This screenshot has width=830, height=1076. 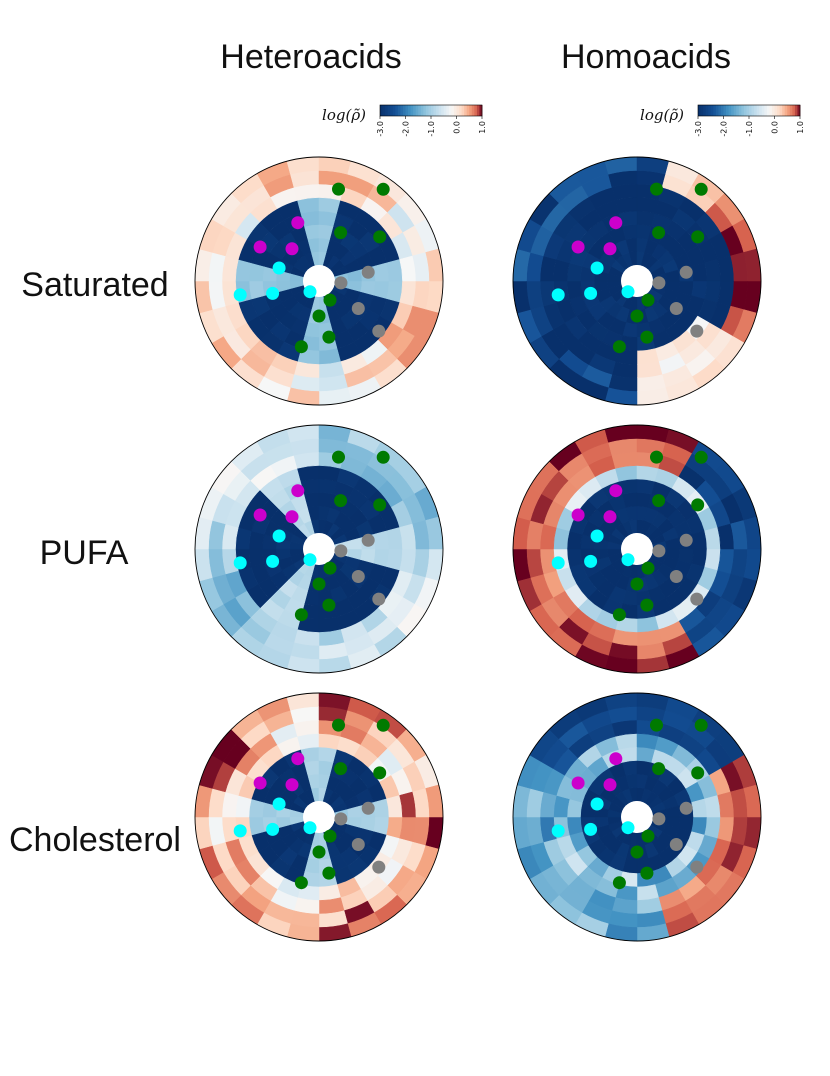 I want to click on colorbar-tick-label: -3.0, so click(x=698, y=129).